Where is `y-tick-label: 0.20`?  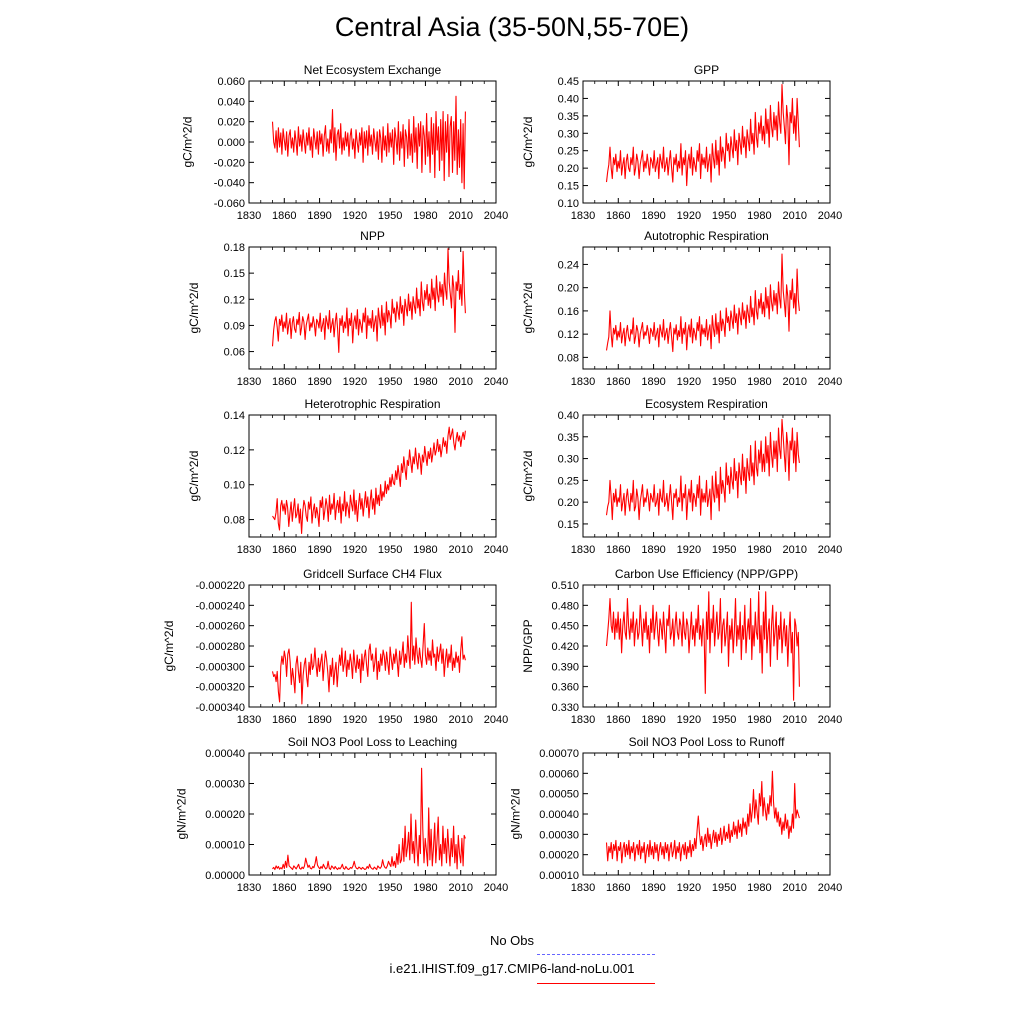 y-tick-label: 0.20 is located at coordinates (568, 289).